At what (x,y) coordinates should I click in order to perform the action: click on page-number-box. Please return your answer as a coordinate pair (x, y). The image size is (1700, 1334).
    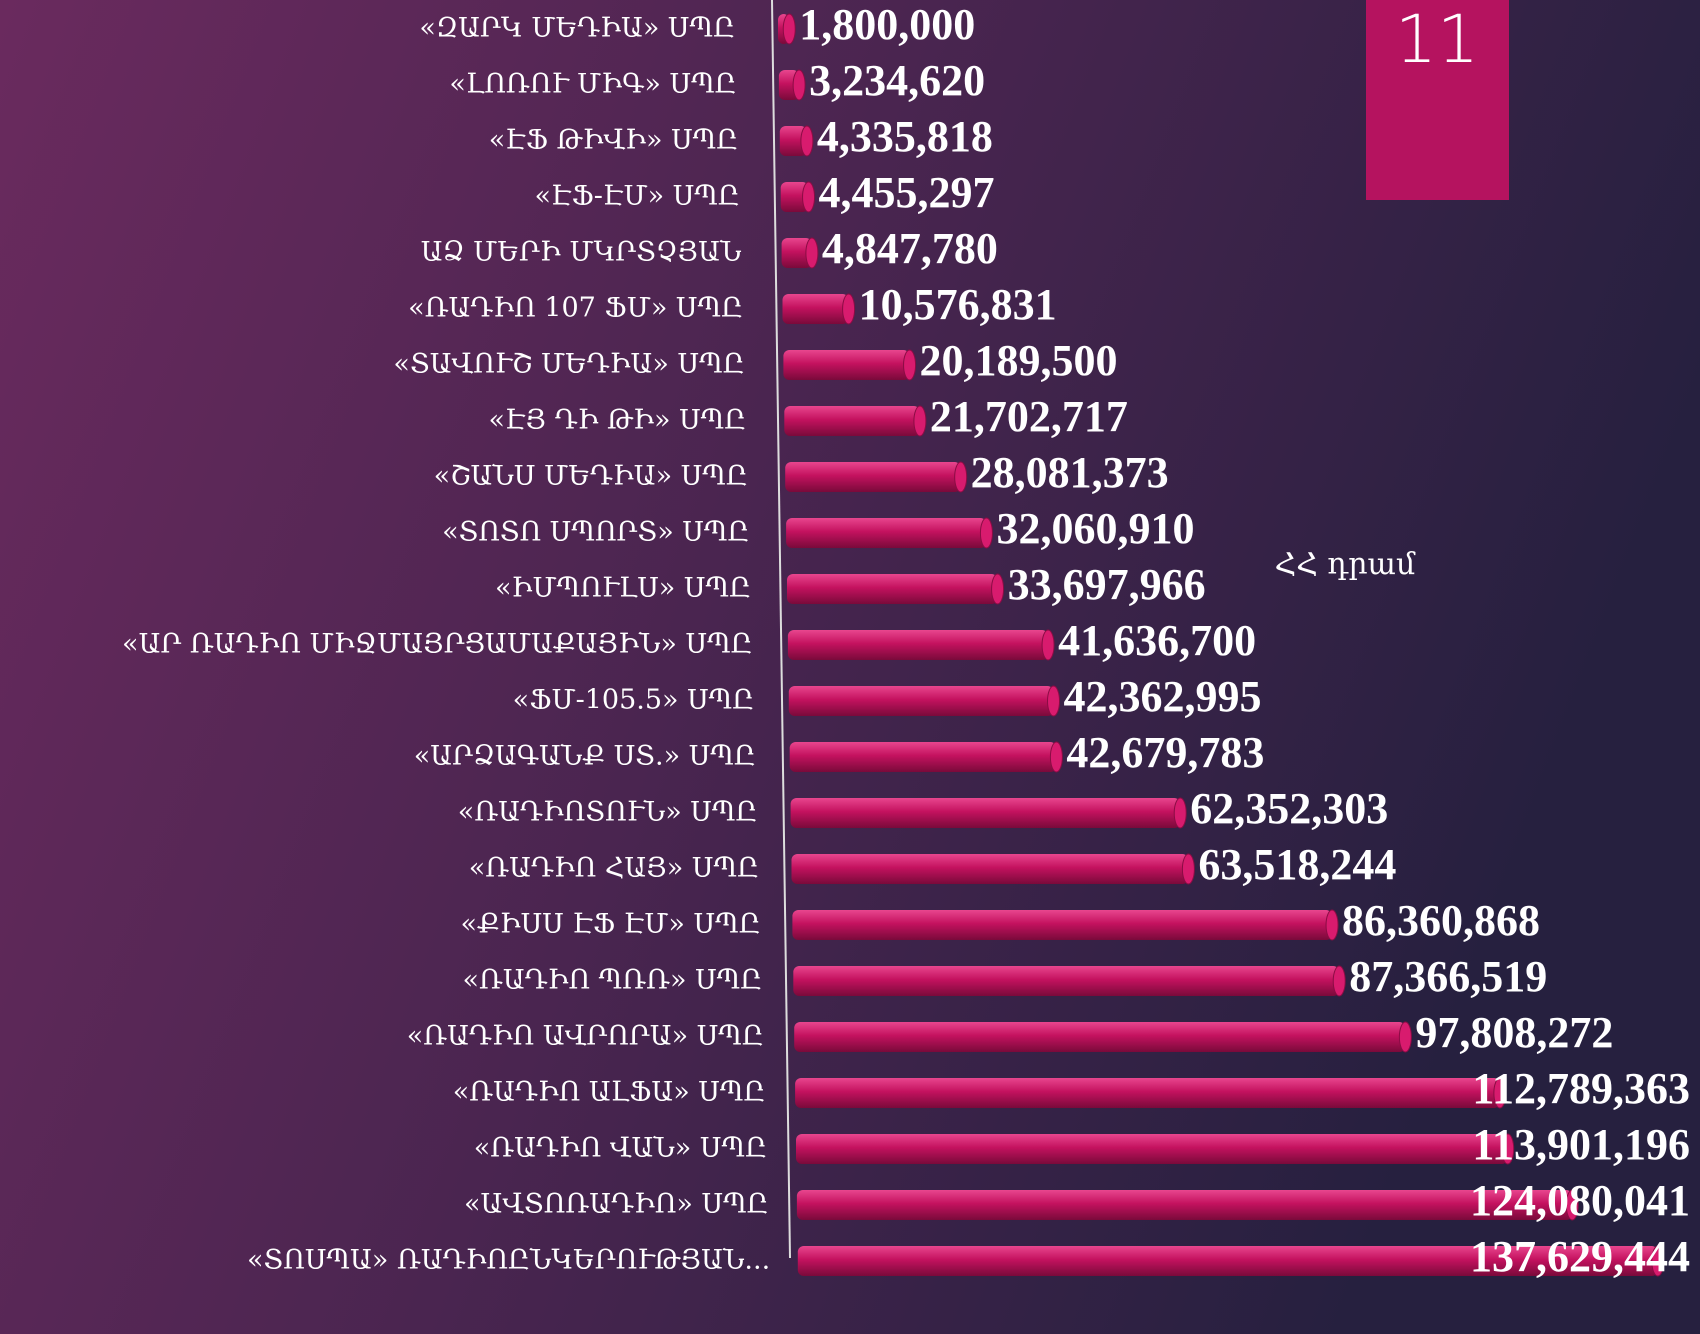
    Looking at the image, I should click on (1437, 100).